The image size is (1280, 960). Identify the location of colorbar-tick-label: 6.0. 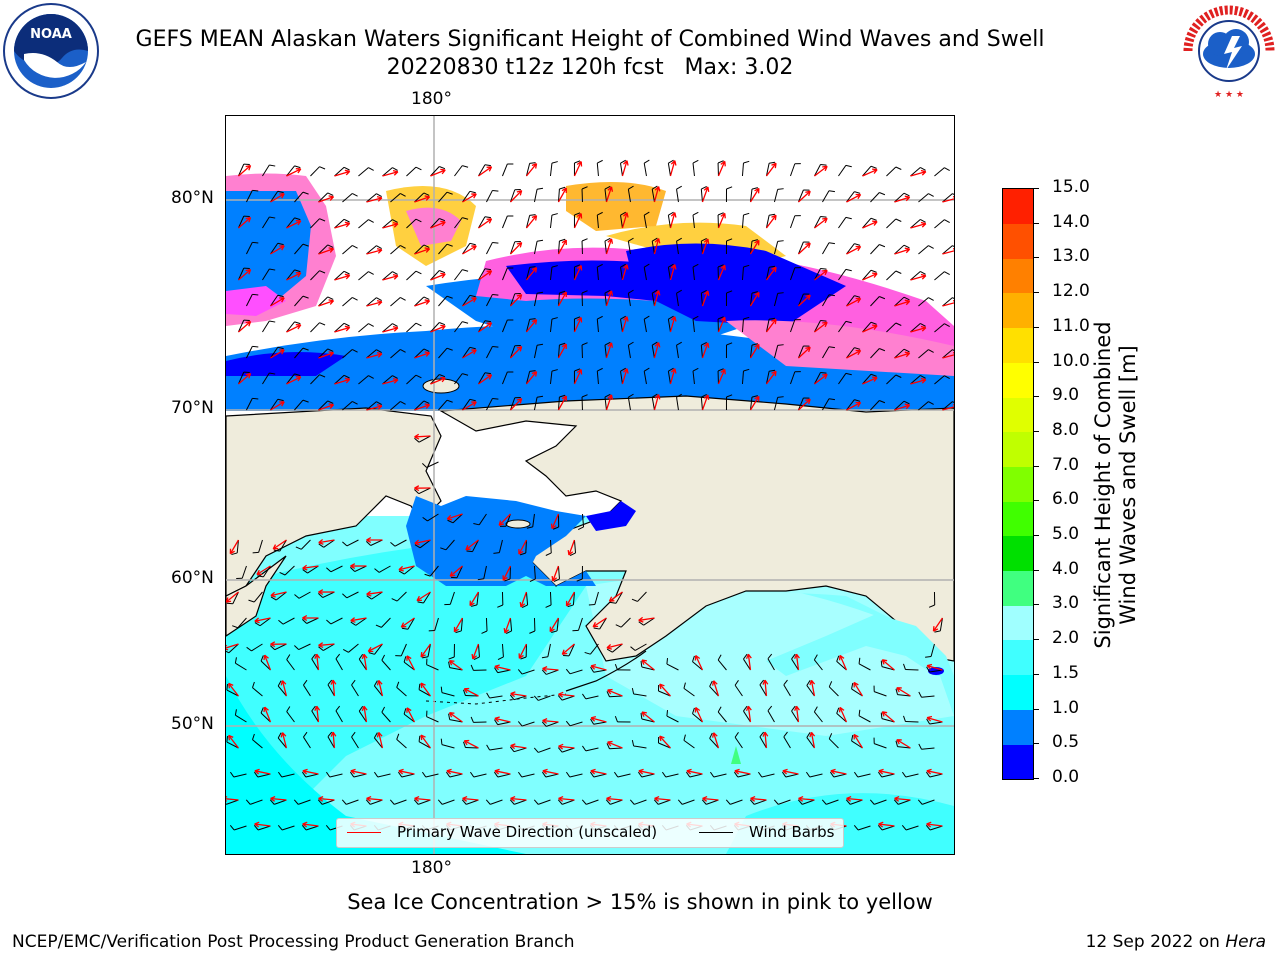
(1066, 499).